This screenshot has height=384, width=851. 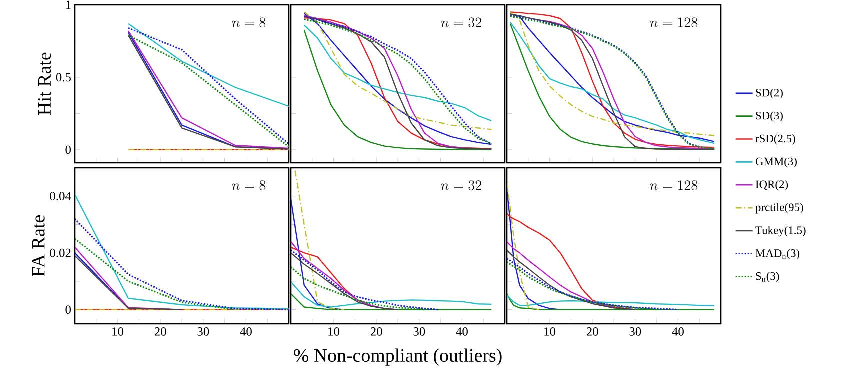 What do you see at coordinates (68, 5) in the screenshot?
I see `y-tick-label: 1` at bounding box center [68, 5].